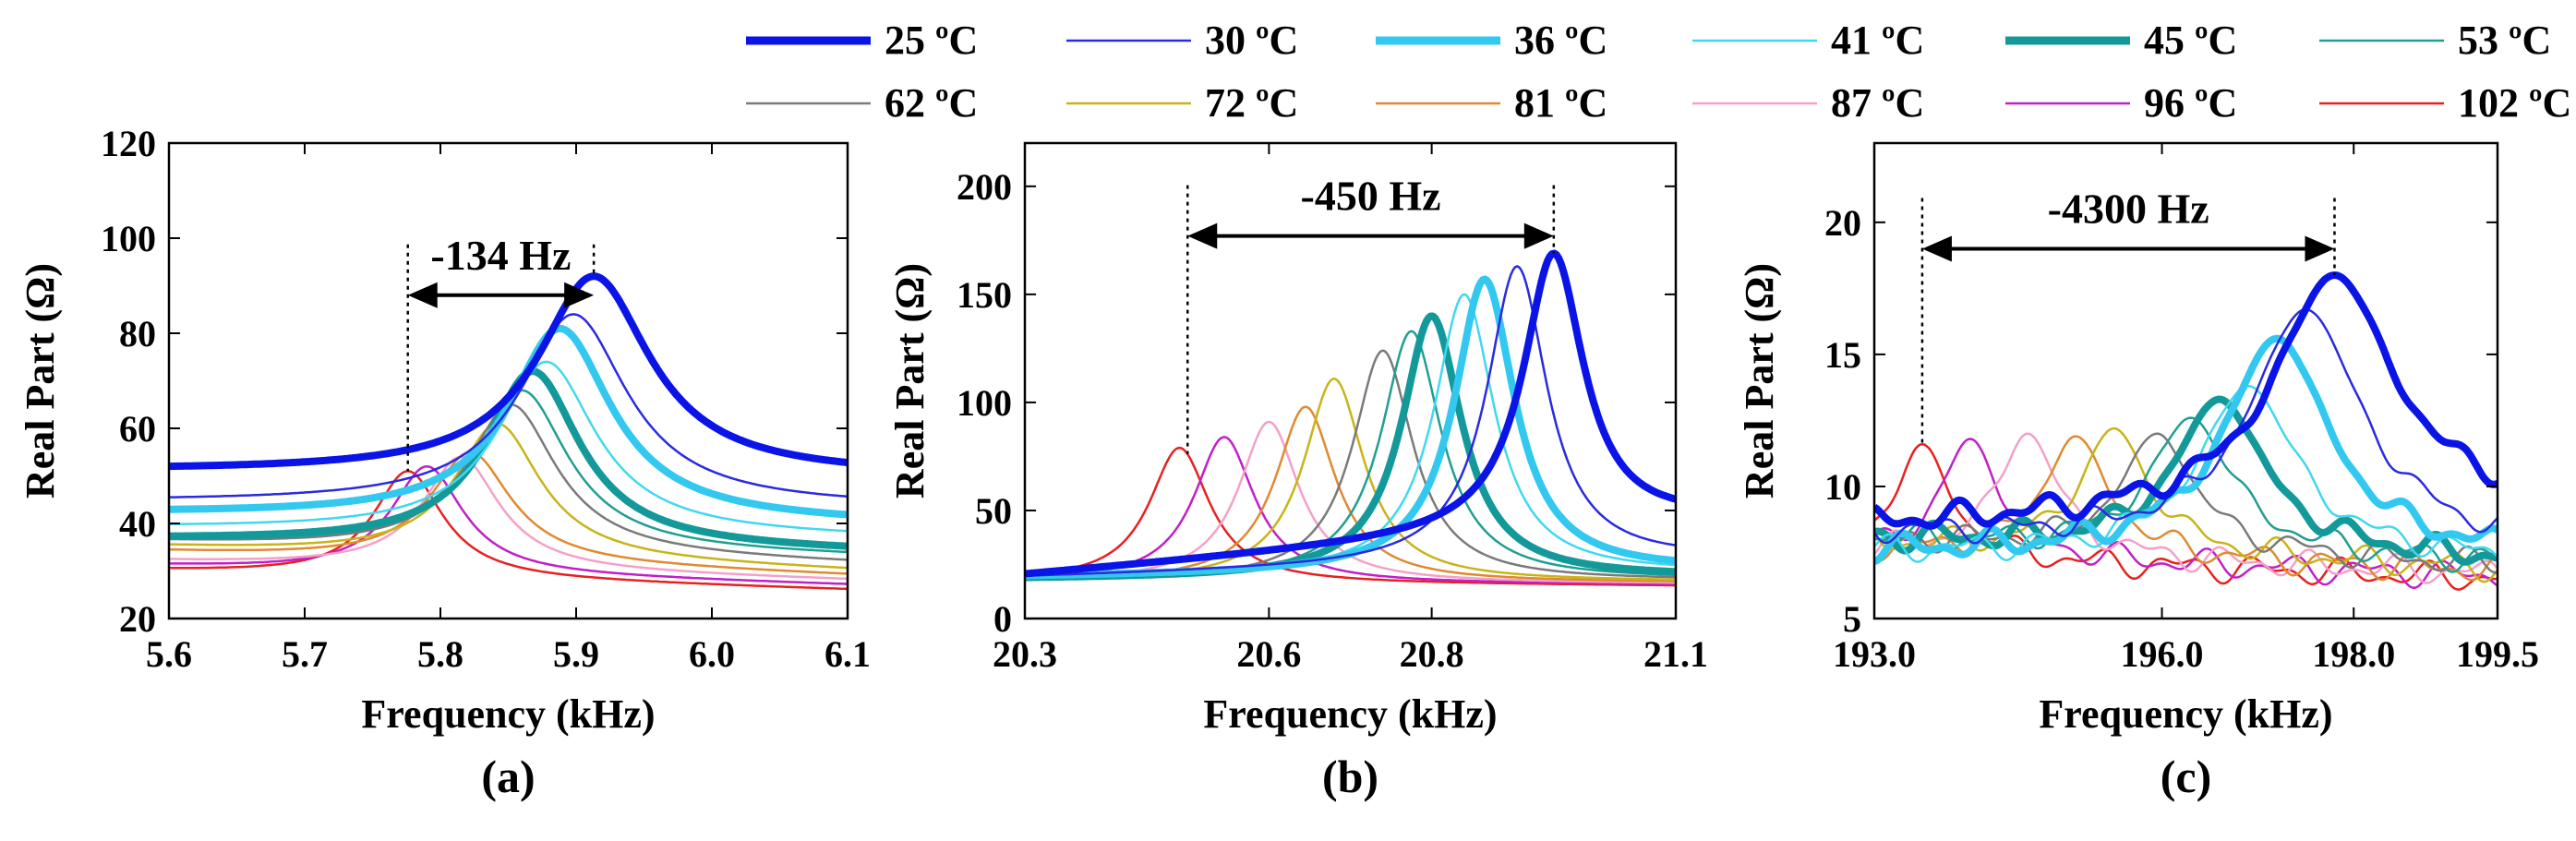  Describe the element at coordinates (1491, 103) in the screenshot. I see `legend-entry: 81 ºC` at that location.